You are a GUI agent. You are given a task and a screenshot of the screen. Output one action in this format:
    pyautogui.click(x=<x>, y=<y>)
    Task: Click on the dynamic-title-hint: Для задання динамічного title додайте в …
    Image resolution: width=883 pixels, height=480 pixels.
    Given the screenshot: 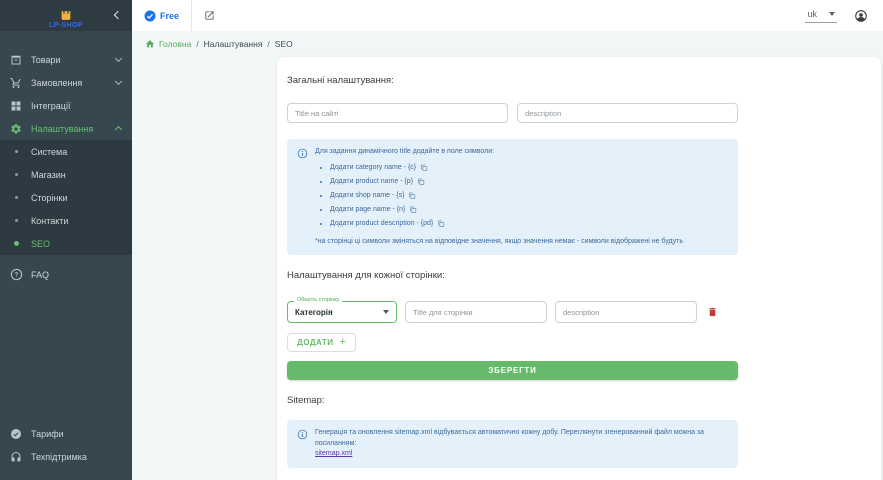 What is the action you would take?
    pyautogui.click(x=512, y=197)
    